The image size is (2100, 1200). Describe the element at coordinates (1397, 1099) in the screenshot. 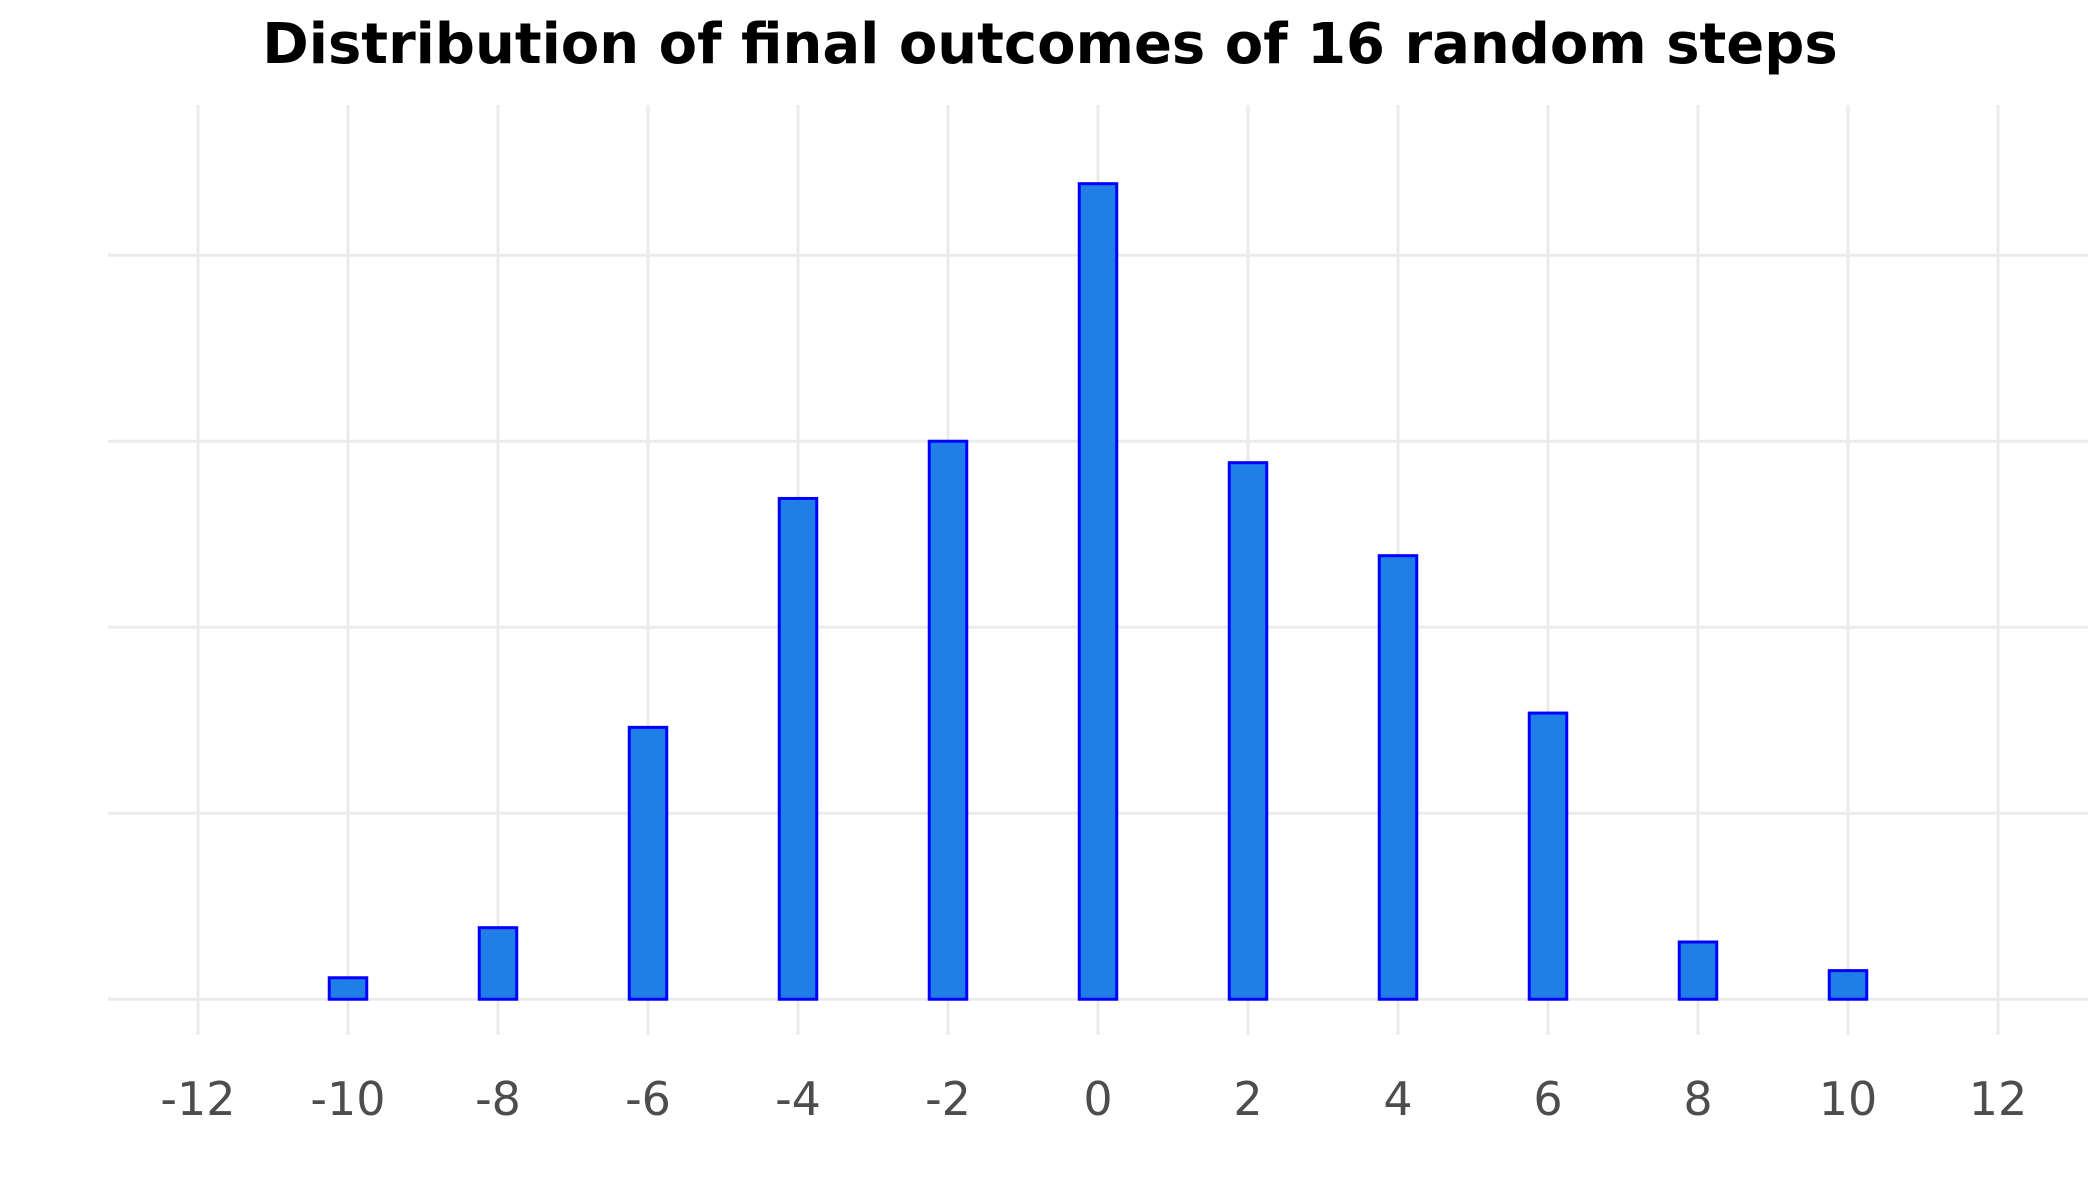

I see `x-tick-label: 4` at that location.